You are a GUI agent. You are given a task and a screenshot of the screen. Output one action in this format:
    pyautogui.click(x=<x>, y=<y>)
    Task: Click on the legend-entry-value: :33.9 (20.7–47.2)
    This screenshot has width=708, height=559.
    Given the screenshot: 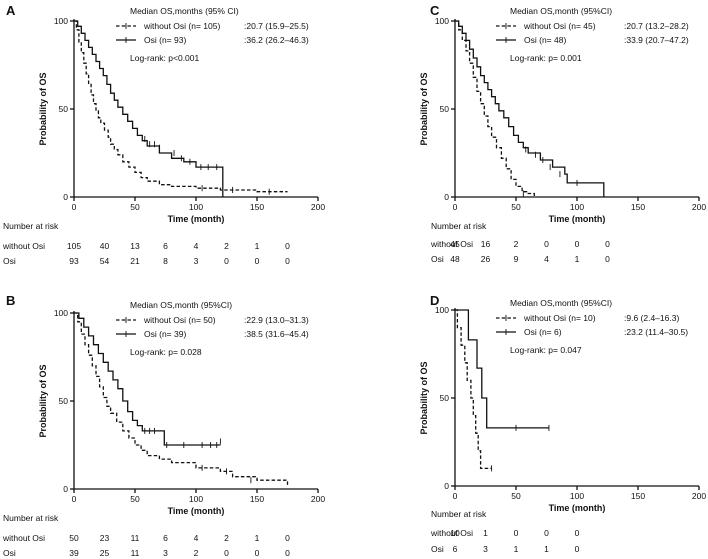 What is the action you would take?
    pyautogui.click(x=656, y=40)
    